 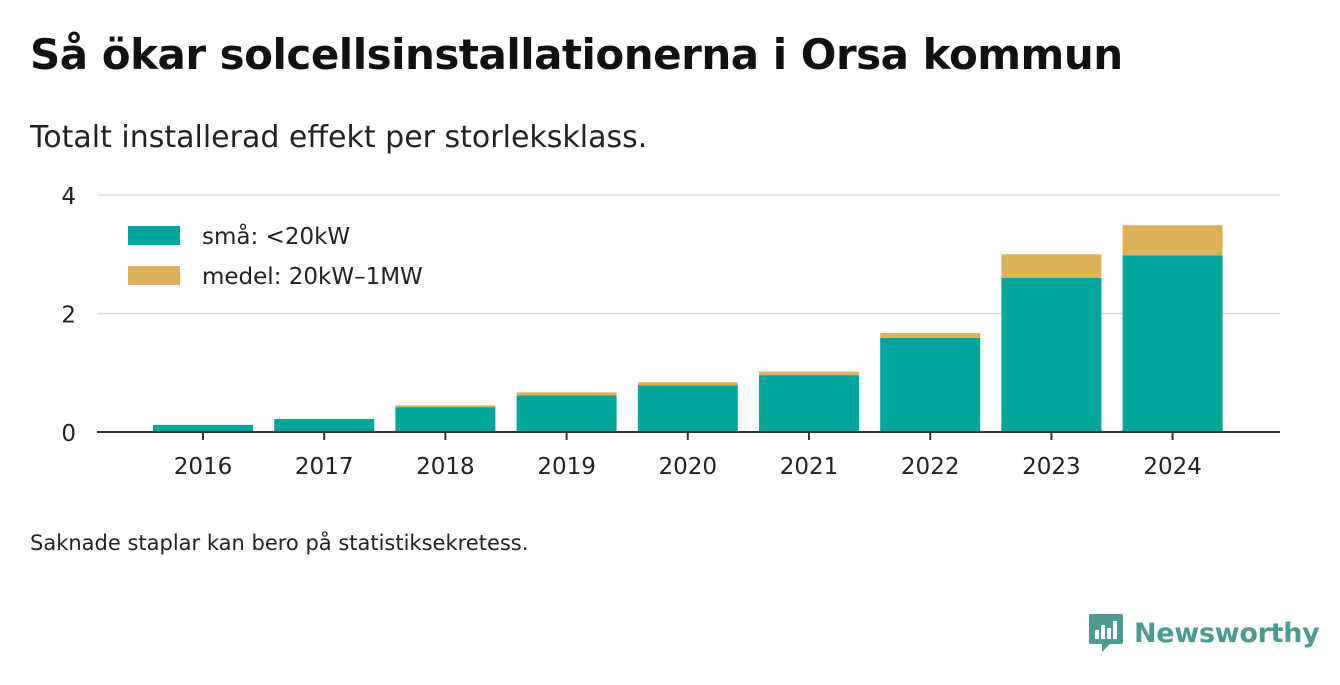 I want to click on y-axis-ticks: 0 2 4, so click(x=68, y=315).